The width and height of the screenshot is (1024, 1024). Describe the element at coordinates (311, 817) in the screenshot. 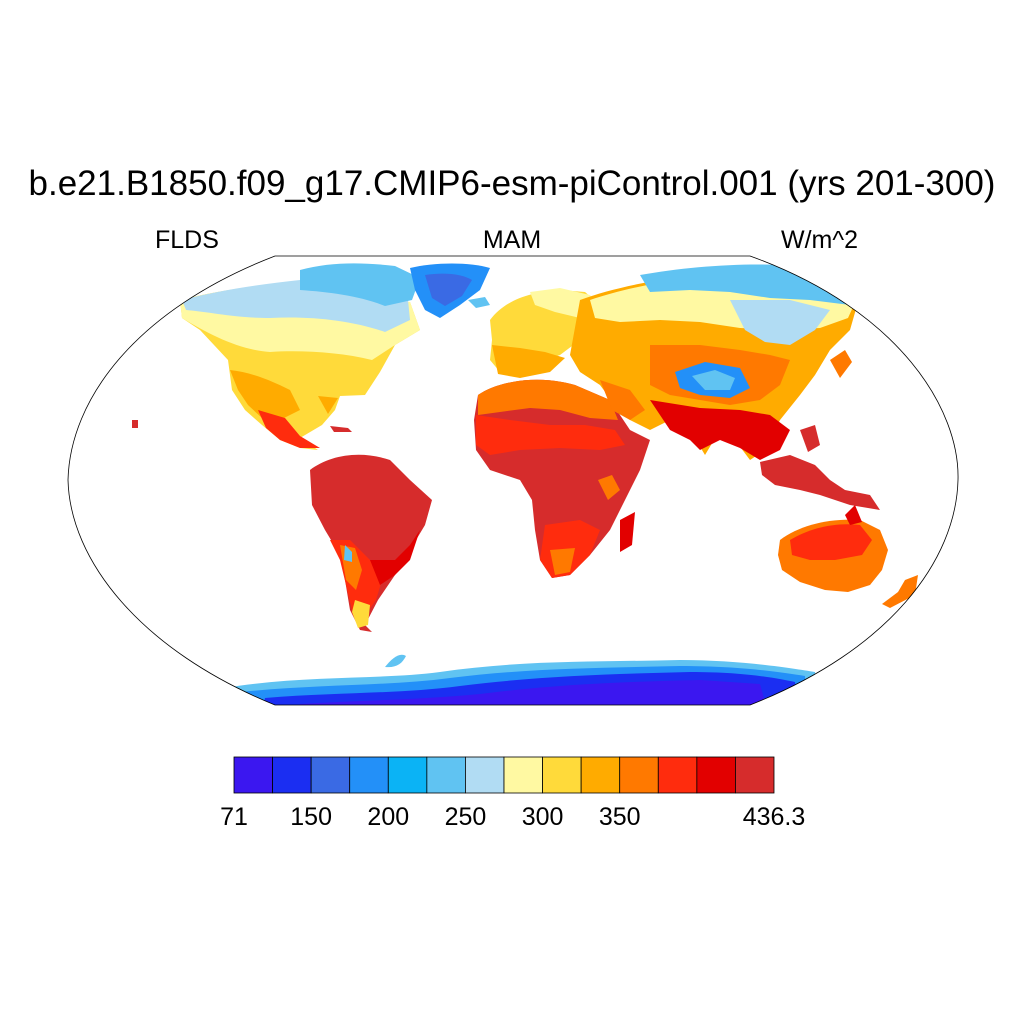

I see `colorbar-tick-label: 150` at that location.